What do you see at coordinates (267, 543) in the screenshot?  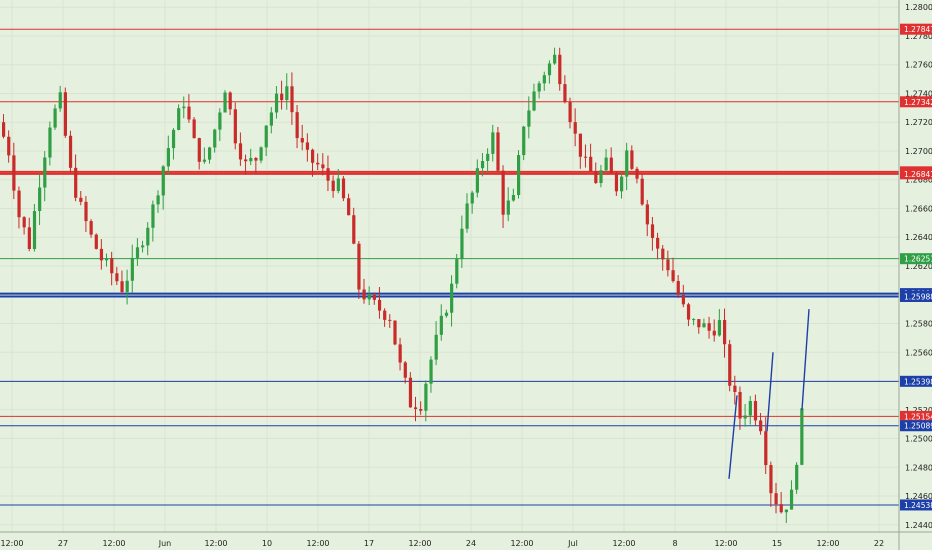 I see `time-tick-label: 10` at bounding box center [267, 543].